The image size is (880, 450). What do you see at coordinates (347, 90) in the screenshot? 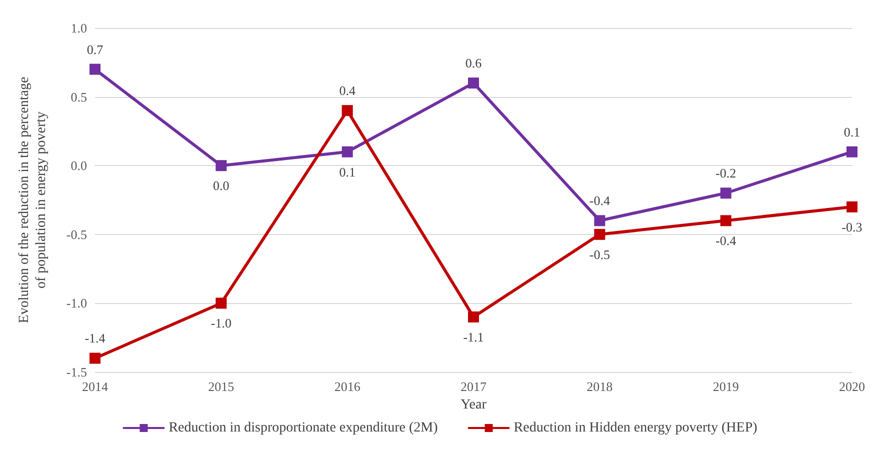
I see `data-label: 0.4` at bounding box center [347, 90].